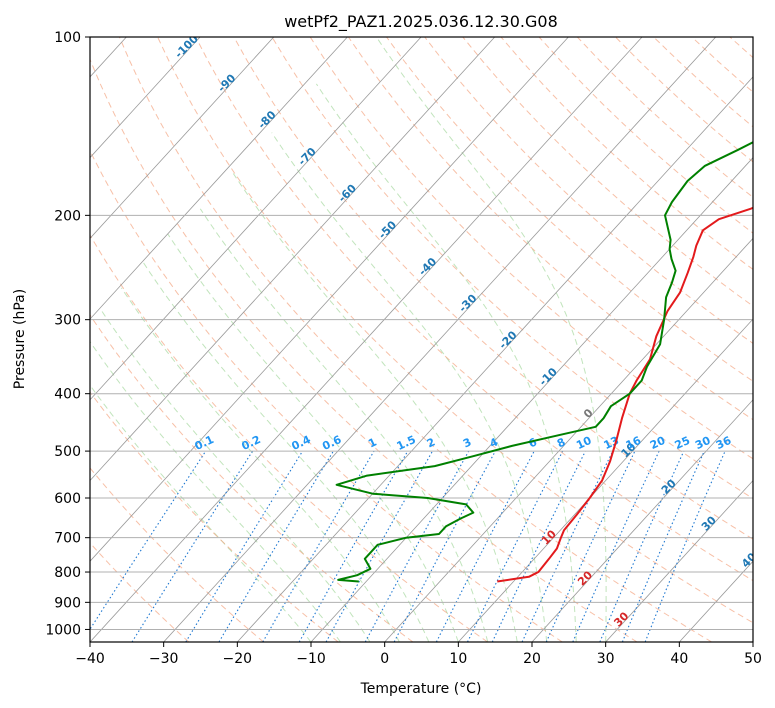 This screenshot has height=708, width=775. I want to click on mixing-ratio-label: 36, so click(724, 443).